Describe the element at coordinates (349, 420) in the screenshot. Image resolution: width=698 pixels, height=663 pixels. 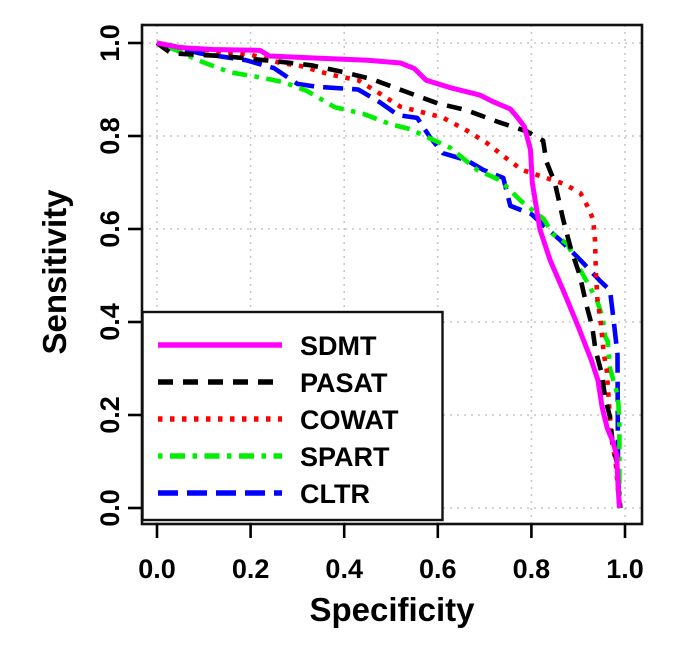
I see `legend-label-cowat: COWAT` at that location.